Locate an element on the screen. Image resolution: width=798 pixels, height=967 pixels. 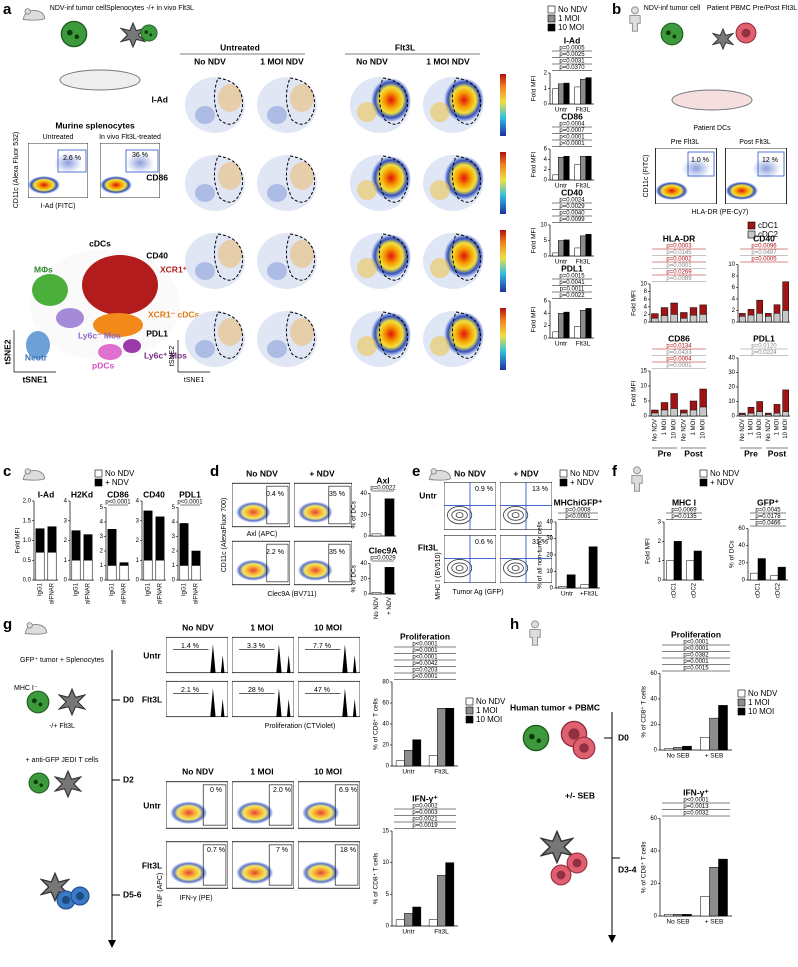
y-tick-label: 30 is located at coordinates (549, 539).